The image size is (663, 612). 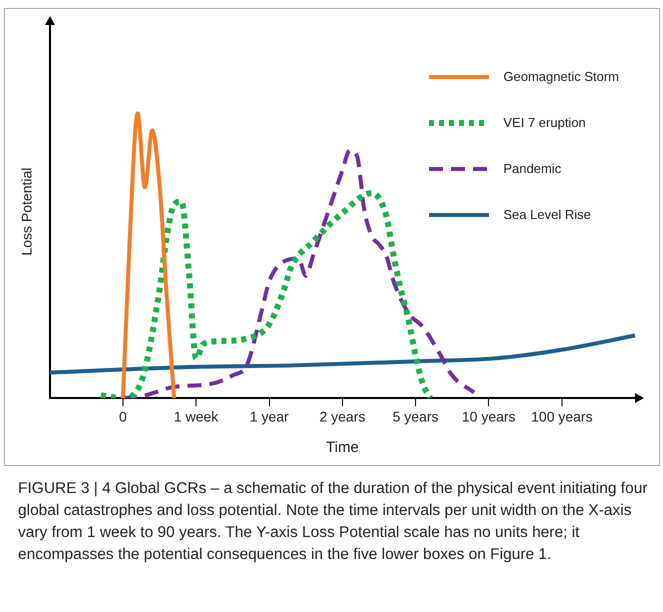 I want to click on legend-label: Pandemic, so click(x=532, y=168).